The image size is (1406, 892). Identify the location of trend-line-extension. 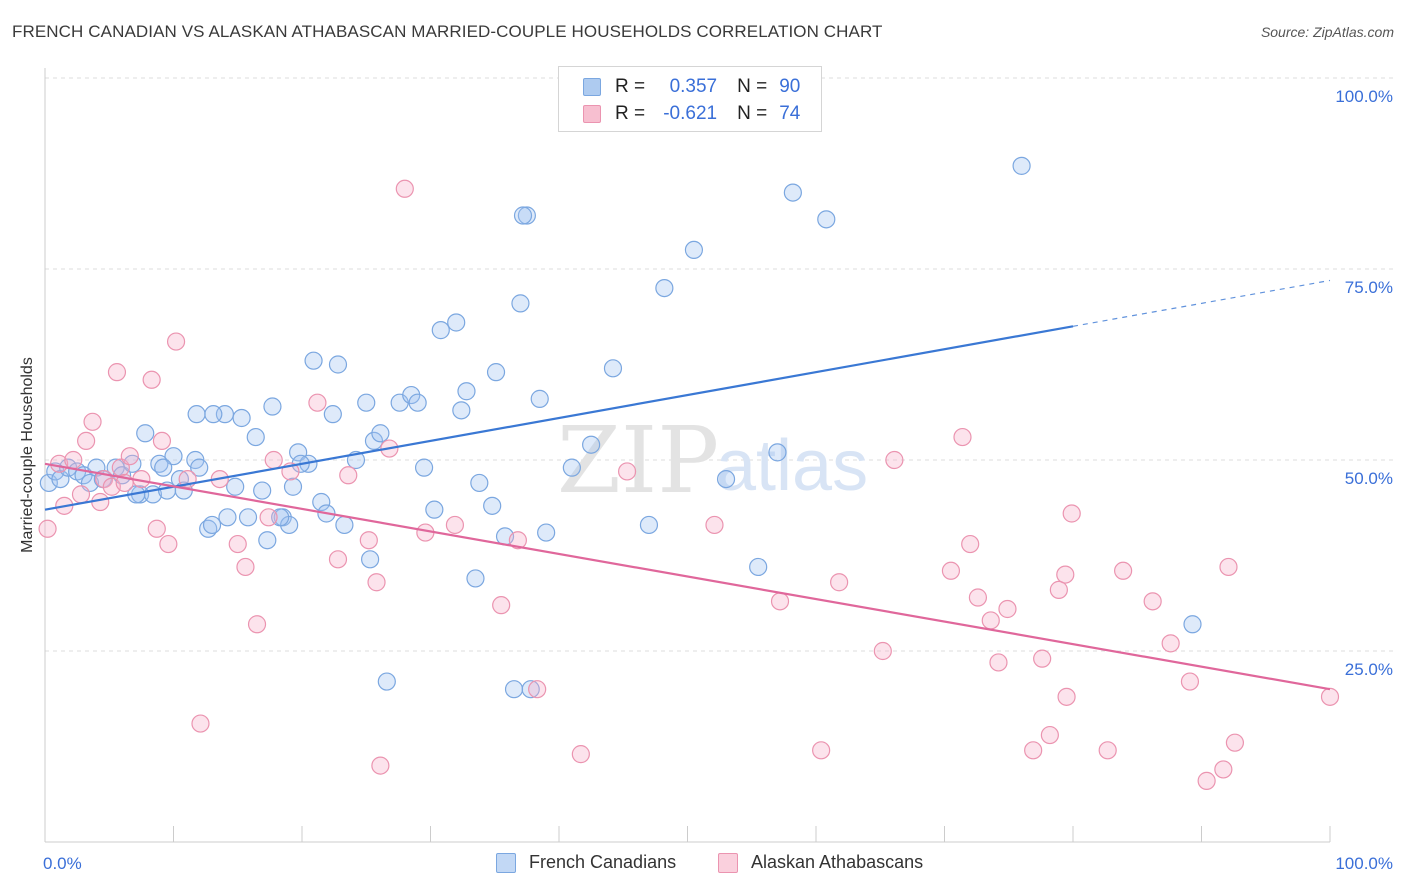
(1201, 303).